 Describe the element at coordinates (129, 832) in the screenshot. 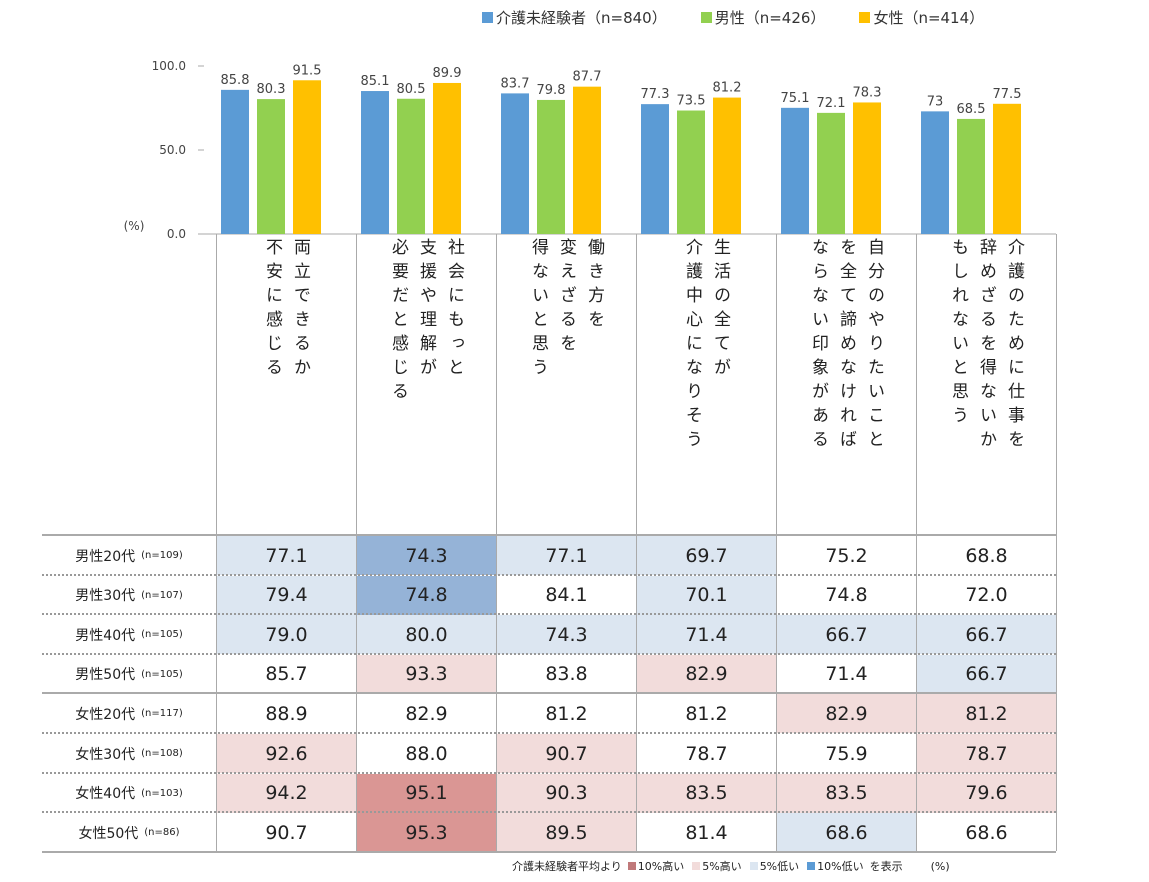

I see `row-label: 女性50代 (n=86)` at that location.